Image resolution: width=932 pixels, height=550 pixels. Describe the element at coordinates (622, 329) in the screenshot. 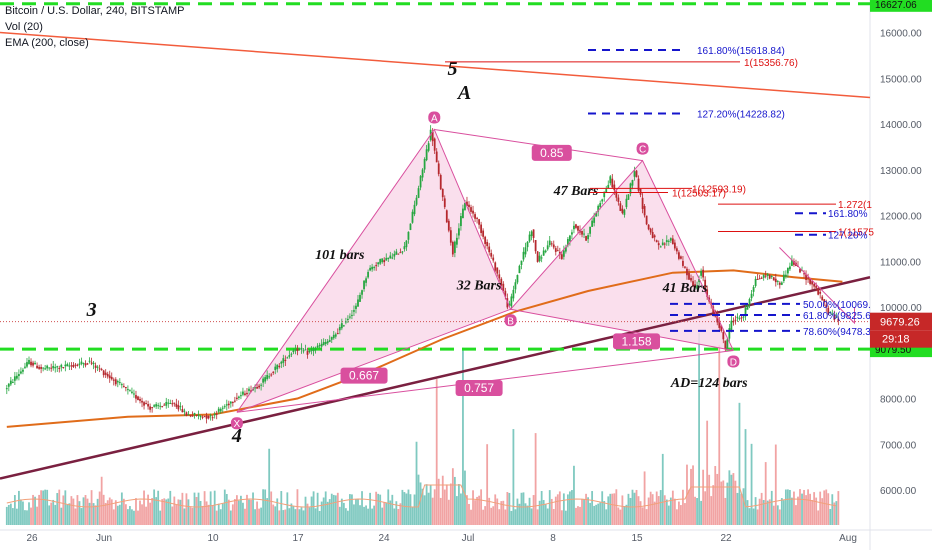

I see `harmonic-bd-line` at that location.